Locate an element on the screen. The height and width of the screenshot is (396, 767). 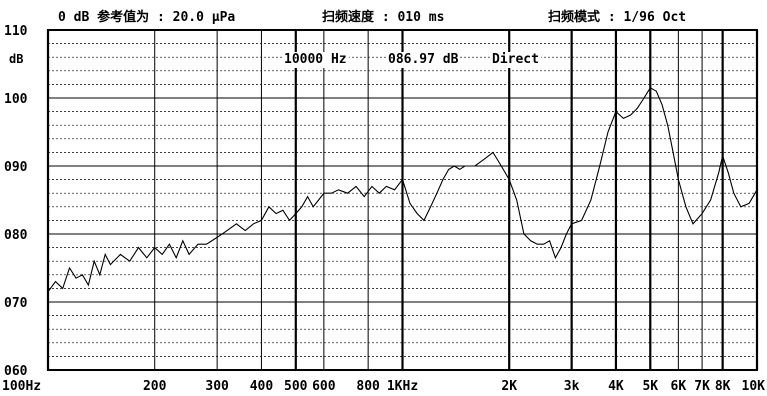
y-tick-label: 110 is located at coordinates (16, 31).